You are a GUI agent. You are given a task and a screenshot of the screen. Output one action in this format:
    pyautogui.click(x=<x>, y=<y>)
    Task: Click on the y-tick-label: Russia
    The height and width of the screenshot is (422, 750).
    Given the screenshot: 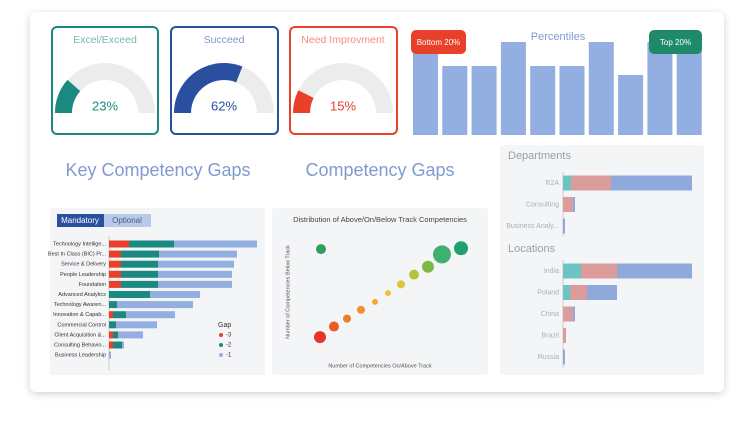 What is the action you would take?
    pyautogui.click(x=549, y=357)
    